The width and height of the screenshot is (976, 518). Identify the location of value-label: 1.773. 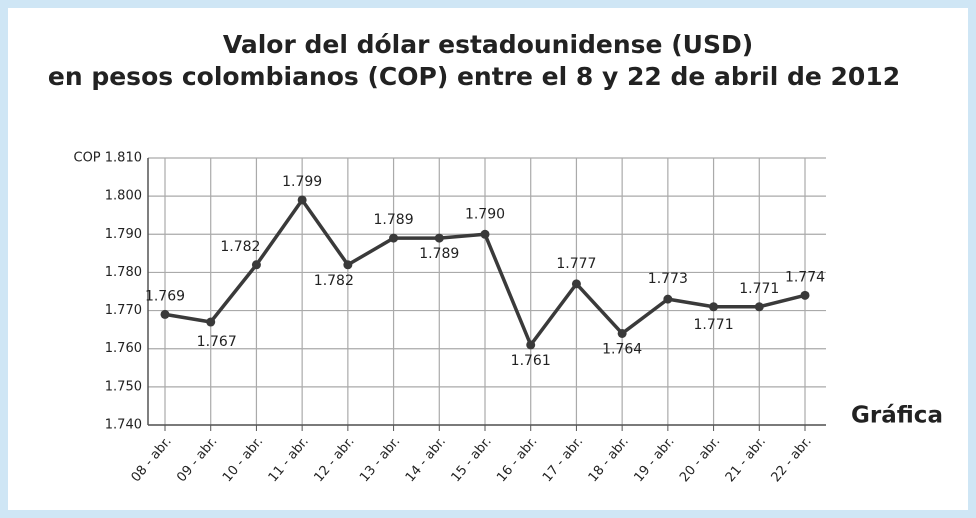
(668, 279).